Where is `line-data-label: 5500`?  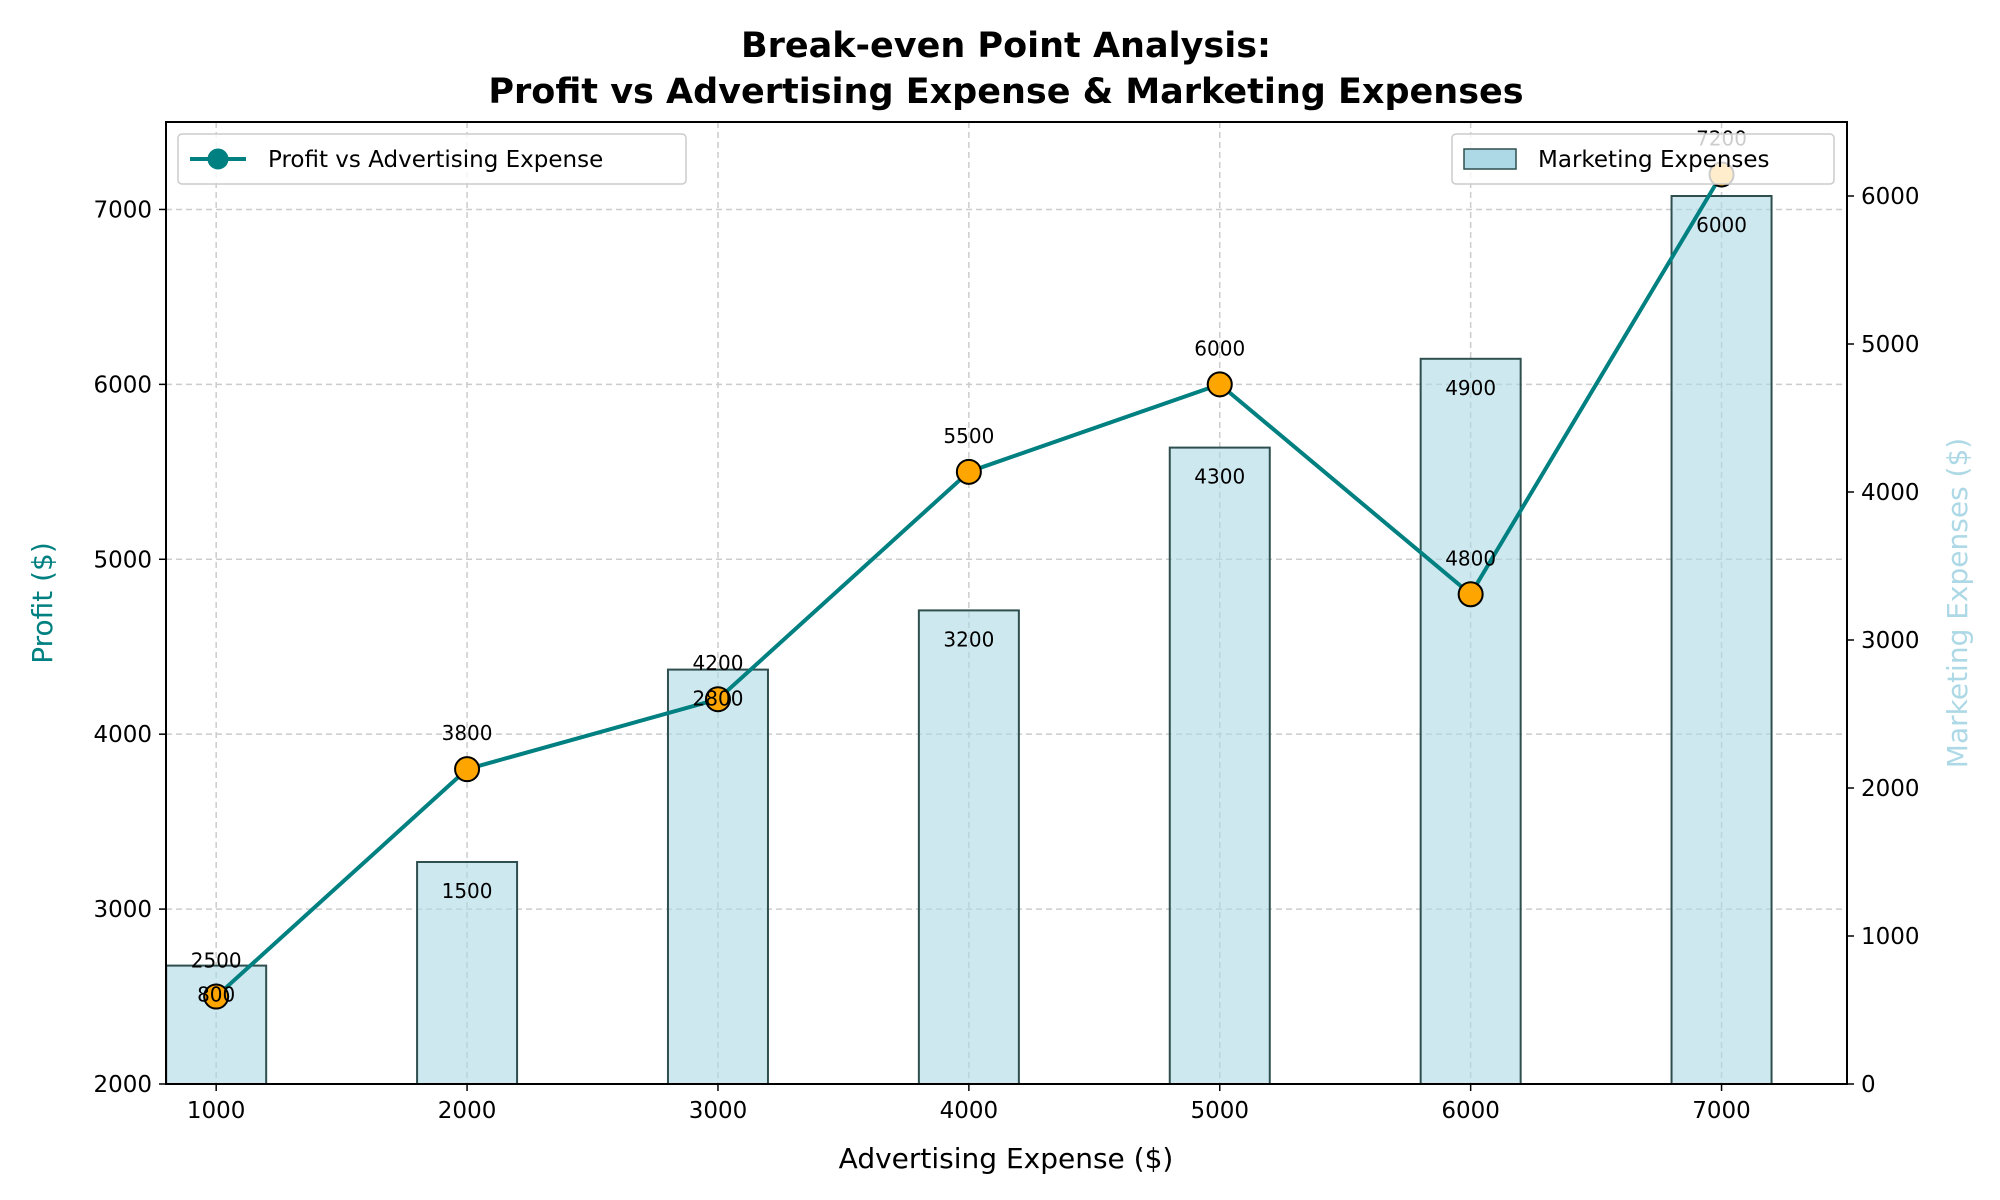
line-data-label: 5500 is located at coordinates (968, 436).